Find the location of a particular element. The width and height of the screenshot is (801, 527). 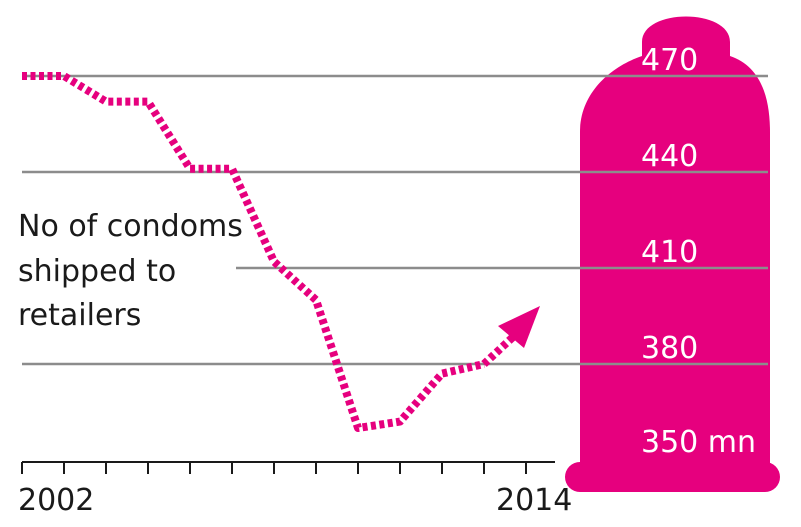

trend-arrow is located at coordinates (510, 336).